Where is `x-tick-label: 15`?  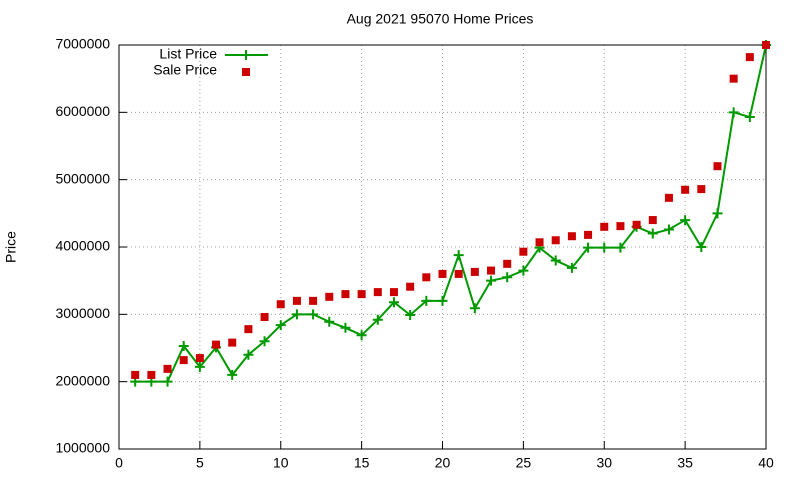 x-tick-label: 15 is located at coordinates (362, 463).